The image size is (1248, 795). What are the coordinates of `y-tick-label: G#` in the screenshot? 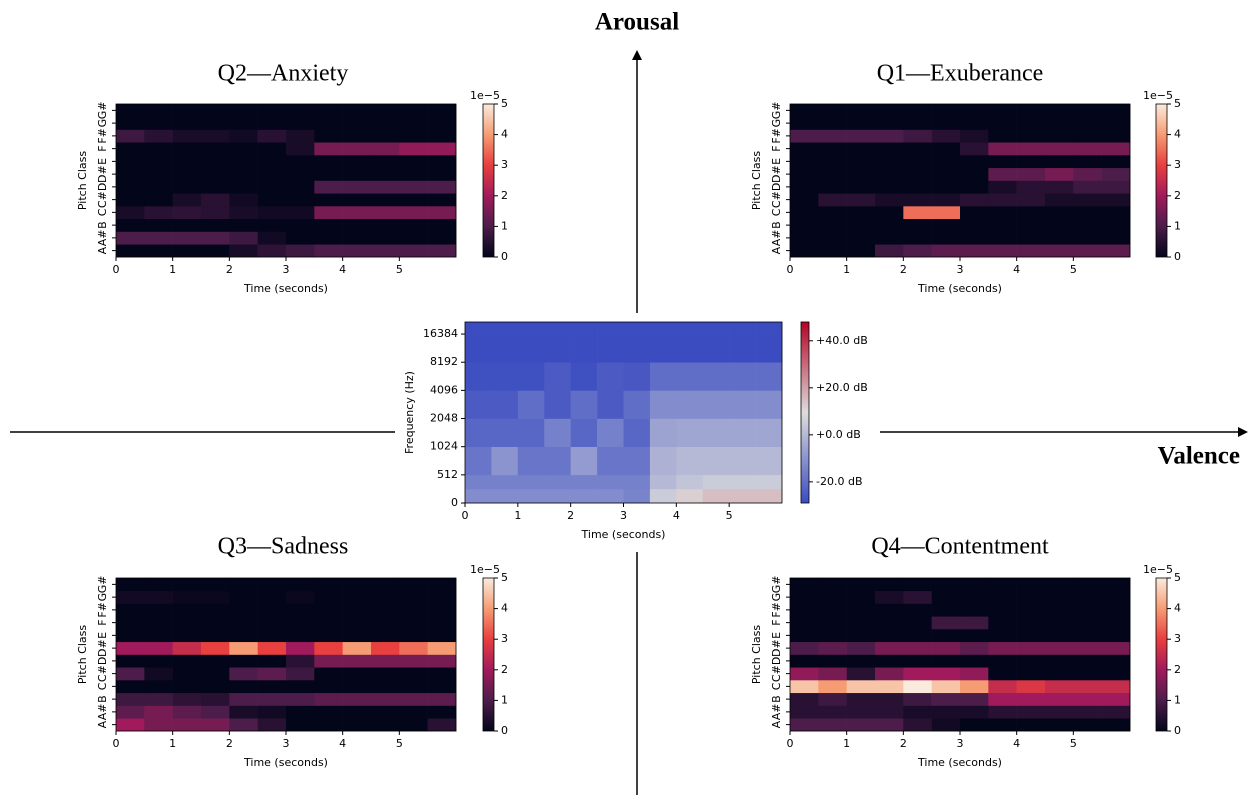 It's located at (776, 585).